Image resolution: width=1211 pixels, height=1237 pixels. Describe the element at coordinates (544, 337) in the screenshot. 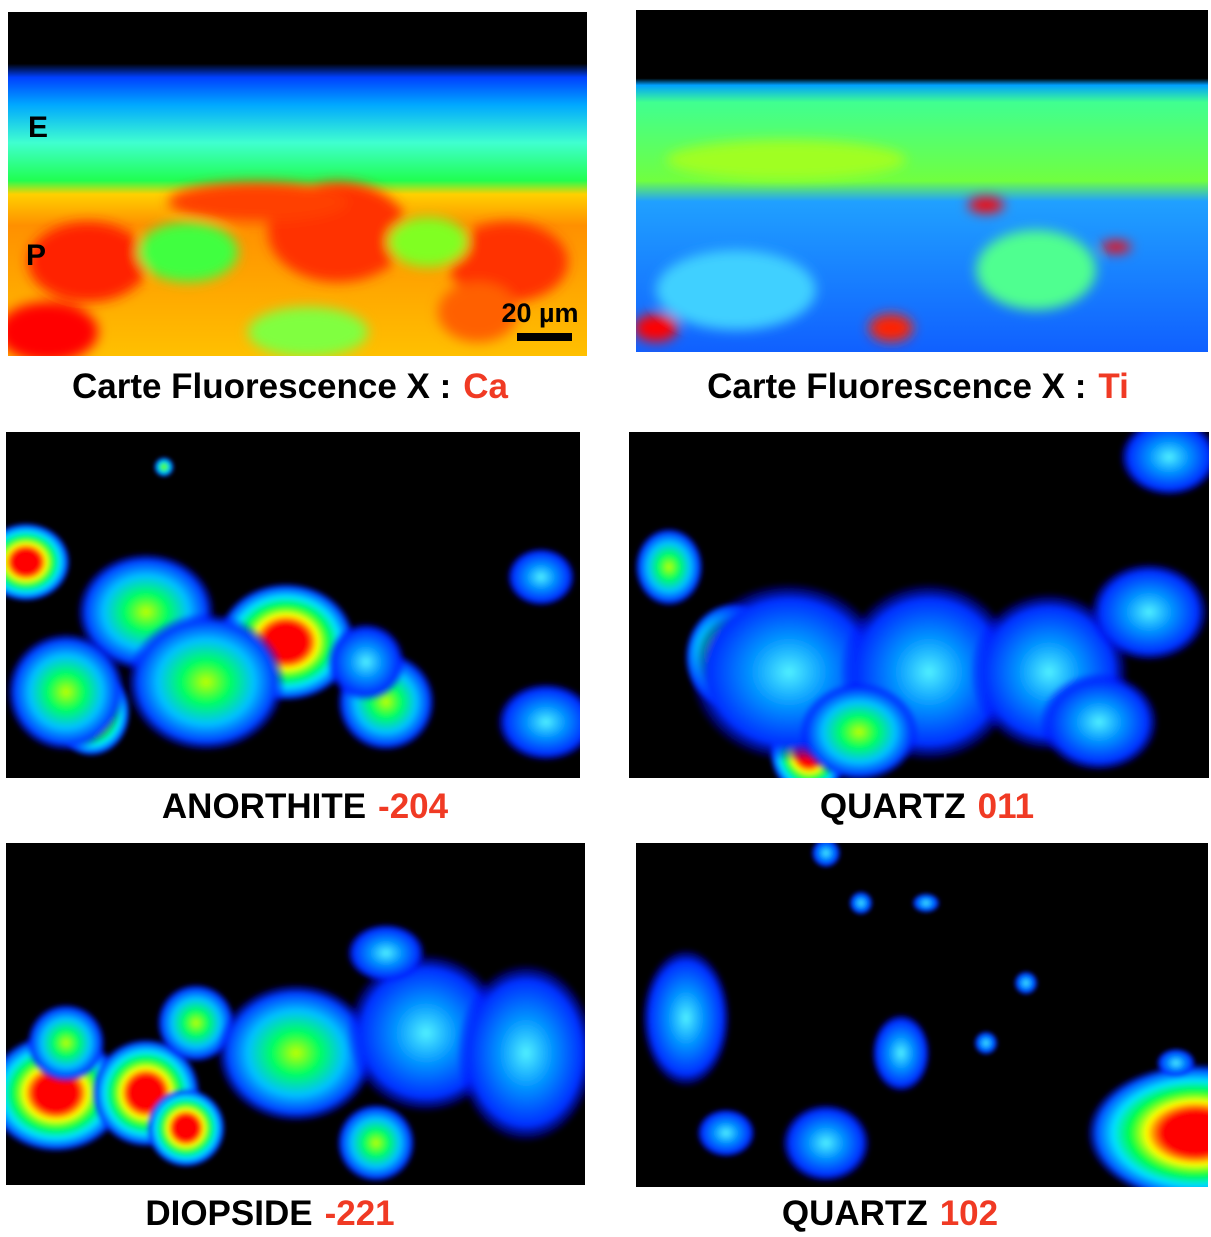

I see `scale-bar` at that location.